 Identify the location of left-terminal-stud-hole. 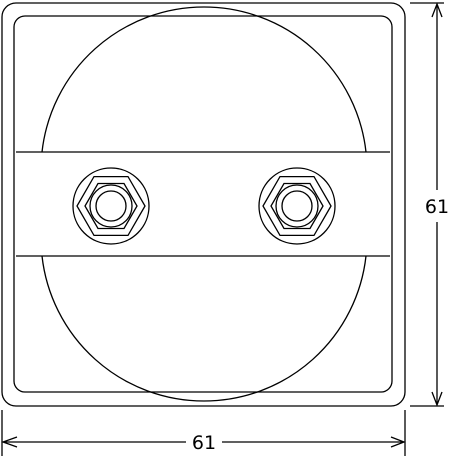
(111, 206).